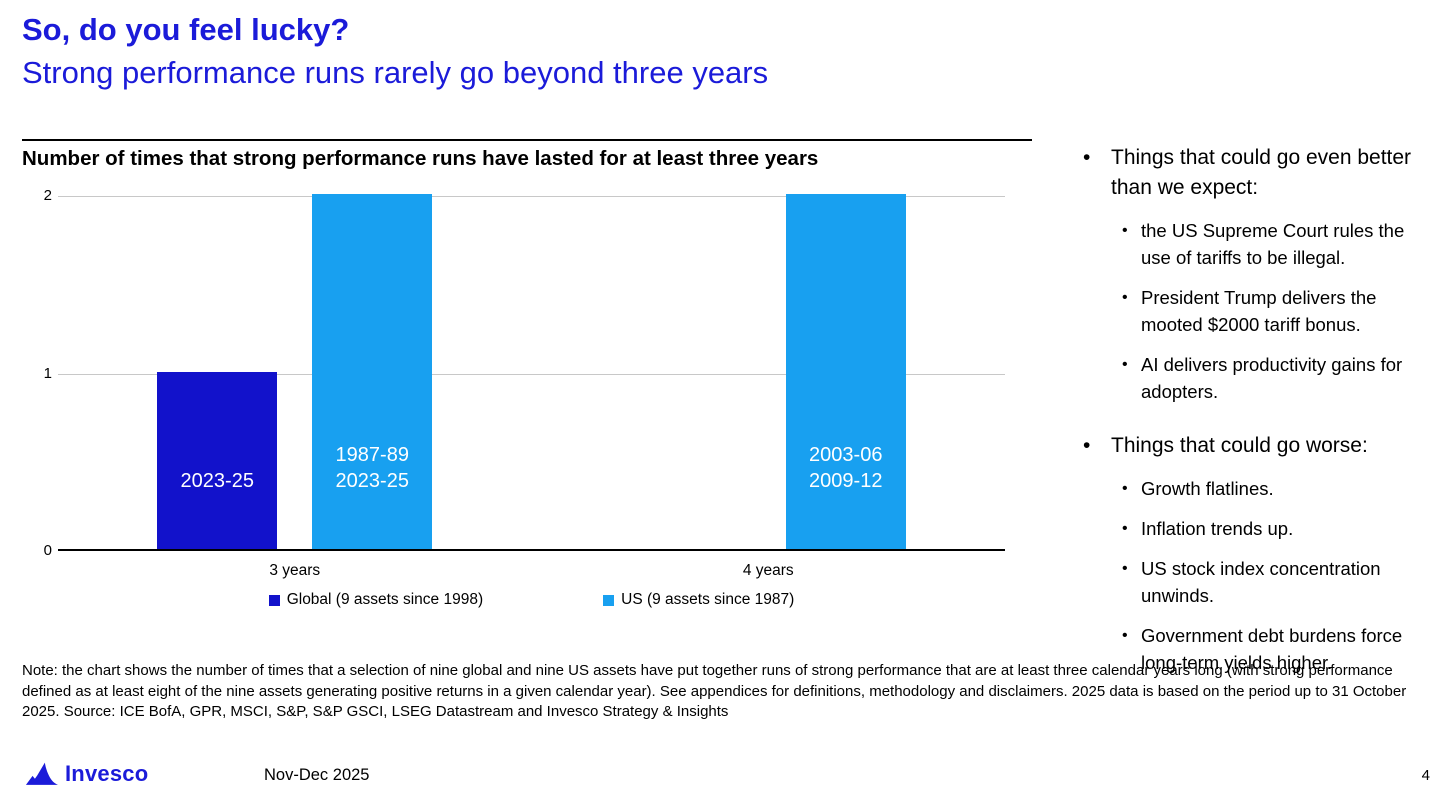  I want to click on mountain-icon, so click(42, 773).